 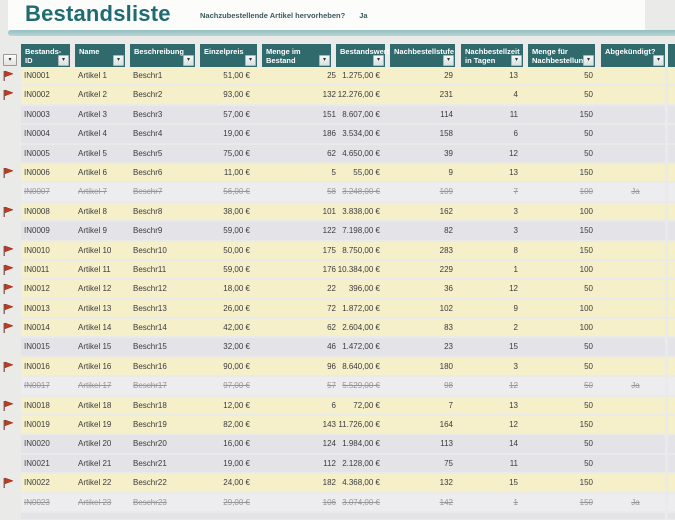 I want to click on cell-nachbestellstufe: 229, so click(x=446, y=269).